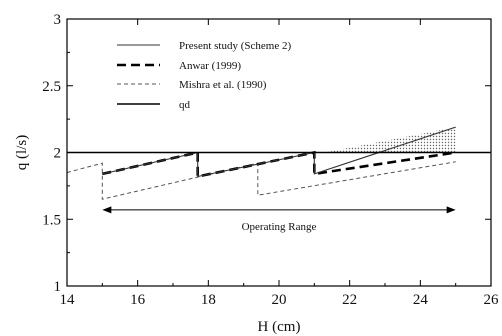 The width and height of the screenshot is (502, 336). I want to click on legend-label-1: Anwar (1999), so click(210, 66).